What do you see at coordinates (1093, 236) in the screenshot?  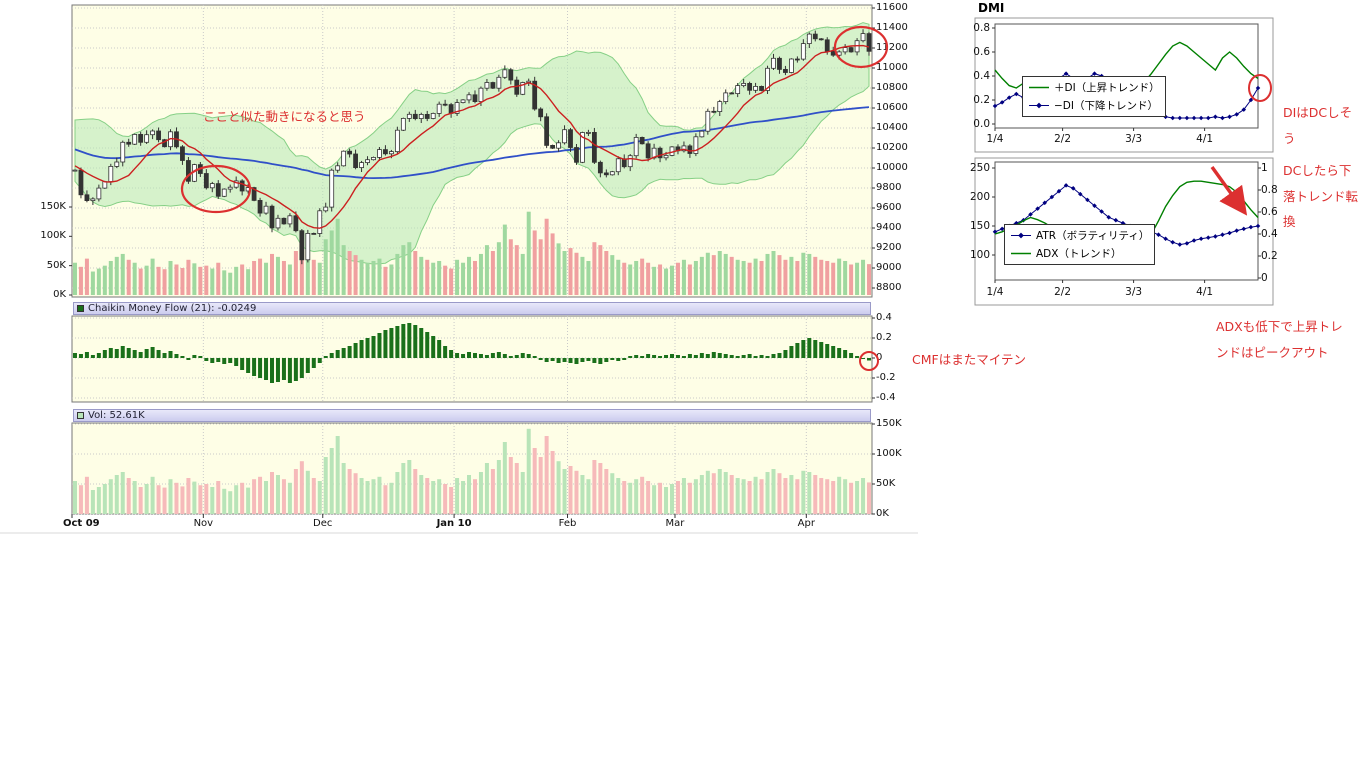 I see `legend-label: ATR（ボラティリティ）` at bounding box center [1093, 236].